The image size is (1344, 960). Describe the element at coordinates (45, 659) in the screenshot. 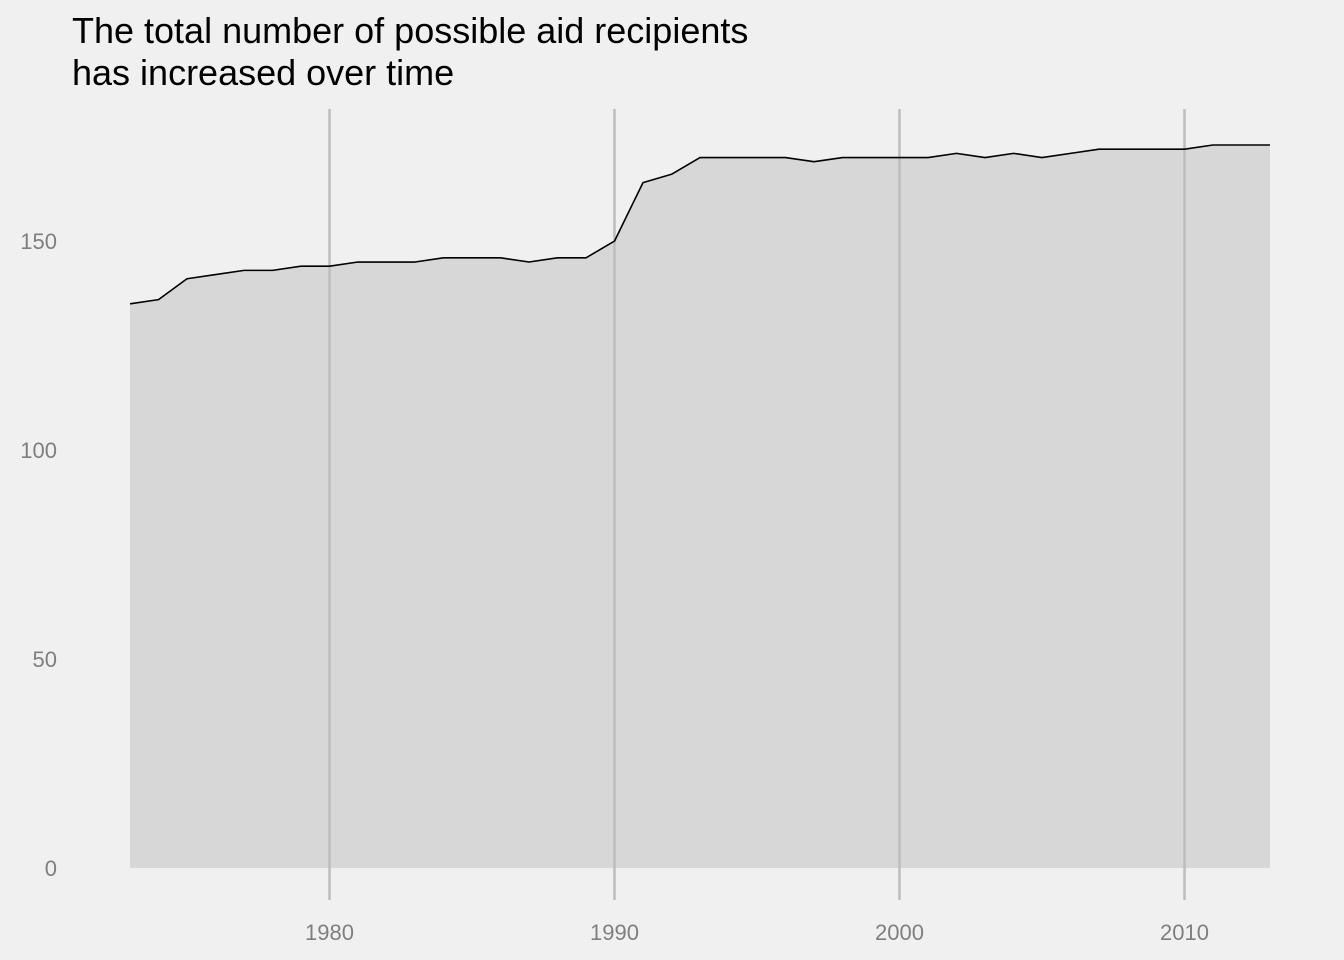

I see `y-tick-label-50: 50` at that location.